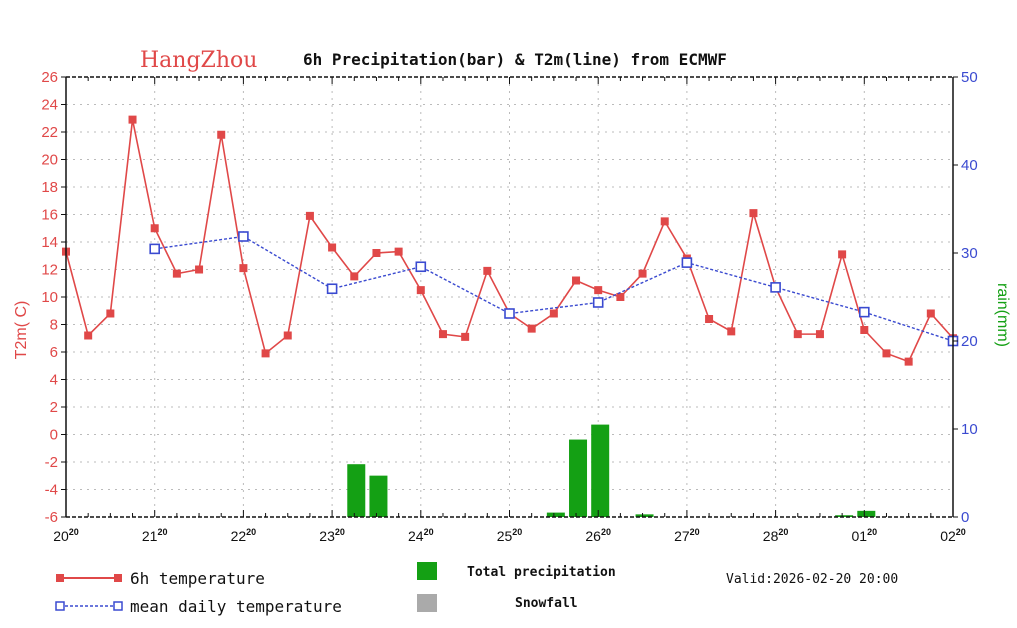 This screenshot has height=628, width=1017. What do you see at coordinates (812, 579) in the screenshot?
I see `valid-time: Valid:2026-02-20 20:00` at bounding box center [812, 579].